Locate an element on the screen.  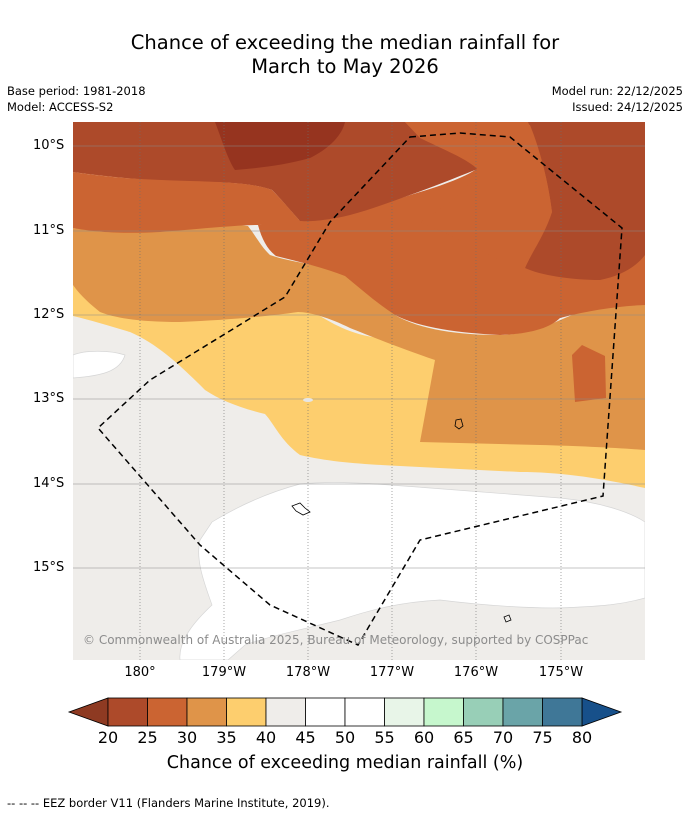
colorbar-tick-label: 40 is located at coordinates (266, 737).